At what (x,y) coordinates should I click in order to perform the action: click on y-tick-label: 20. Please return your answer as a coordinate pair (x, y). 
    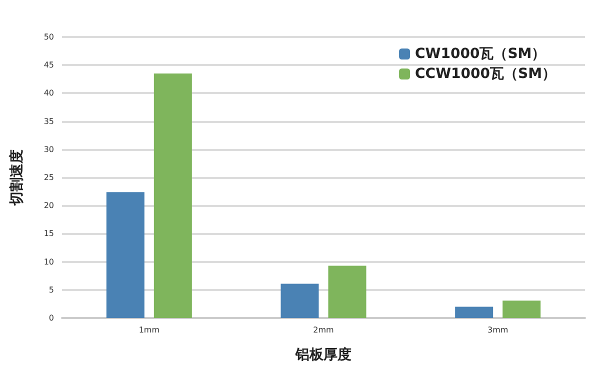
    Looking at the image, I should click on (49, 205).